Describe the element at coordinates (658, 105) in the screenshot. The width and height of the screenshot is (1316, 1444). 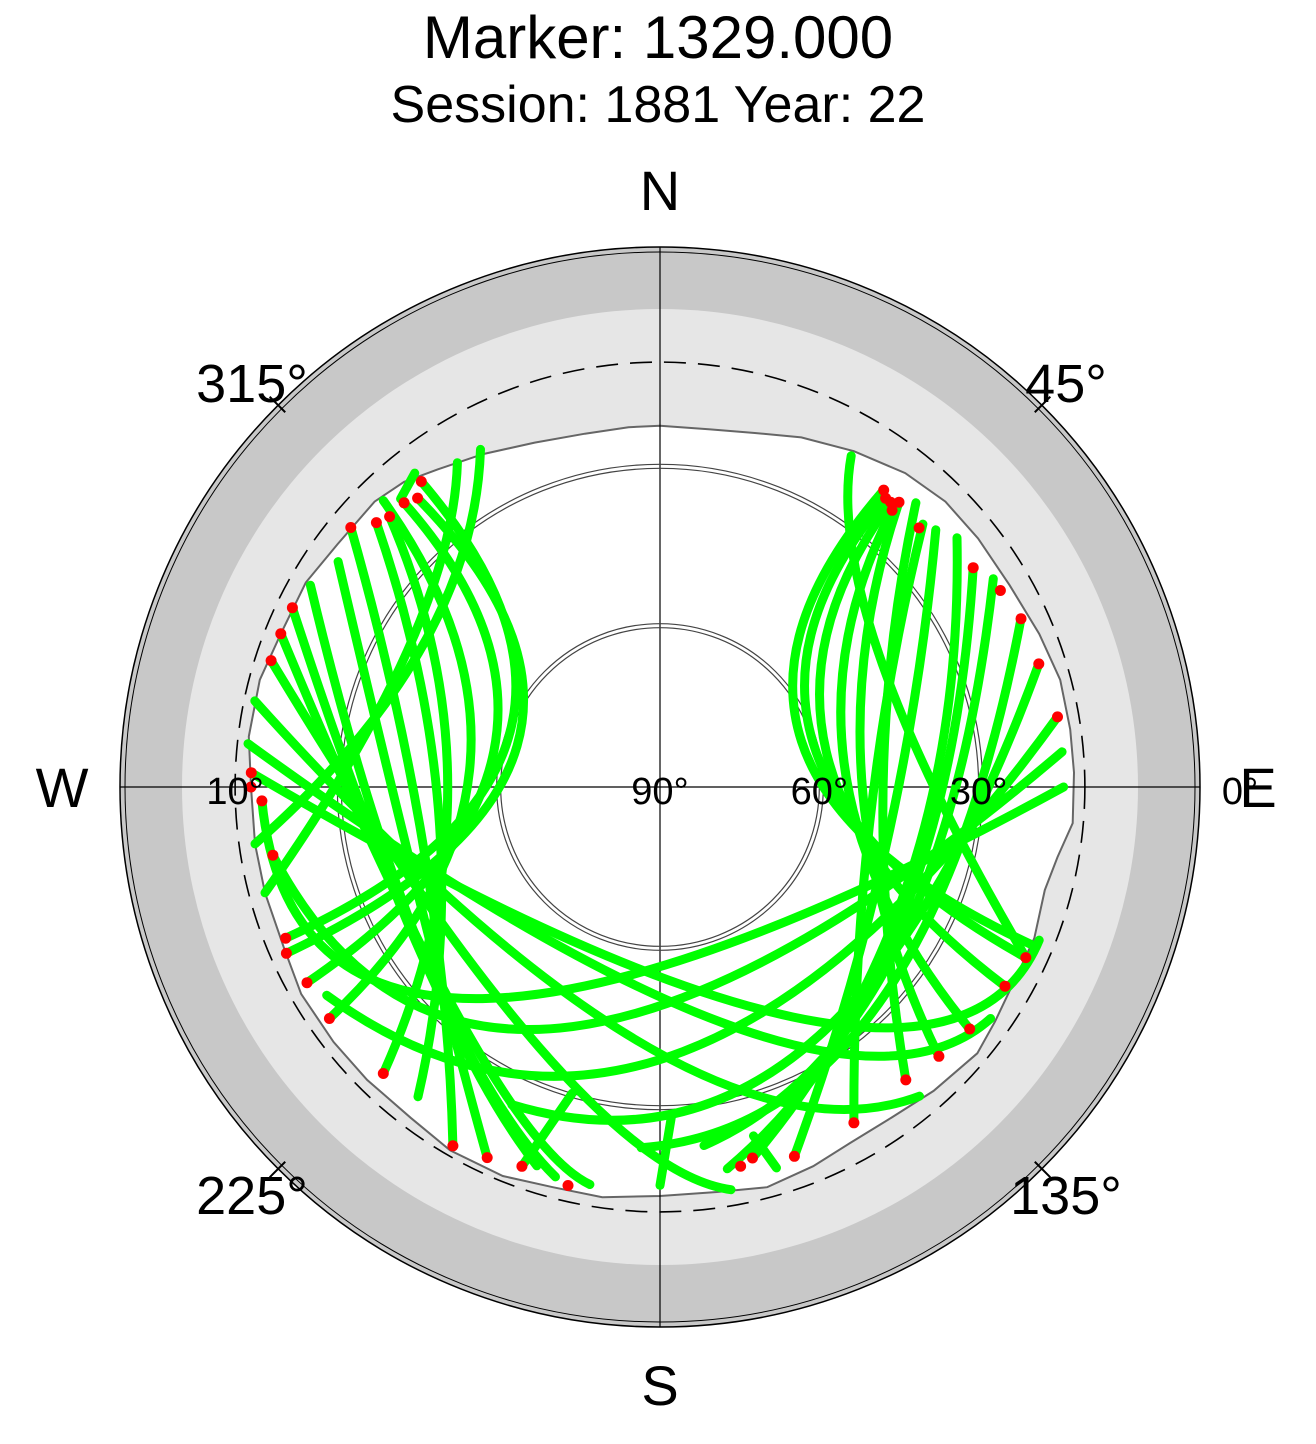
I see `chart-subtitle: Session: 1881 Year: 22` at that location.